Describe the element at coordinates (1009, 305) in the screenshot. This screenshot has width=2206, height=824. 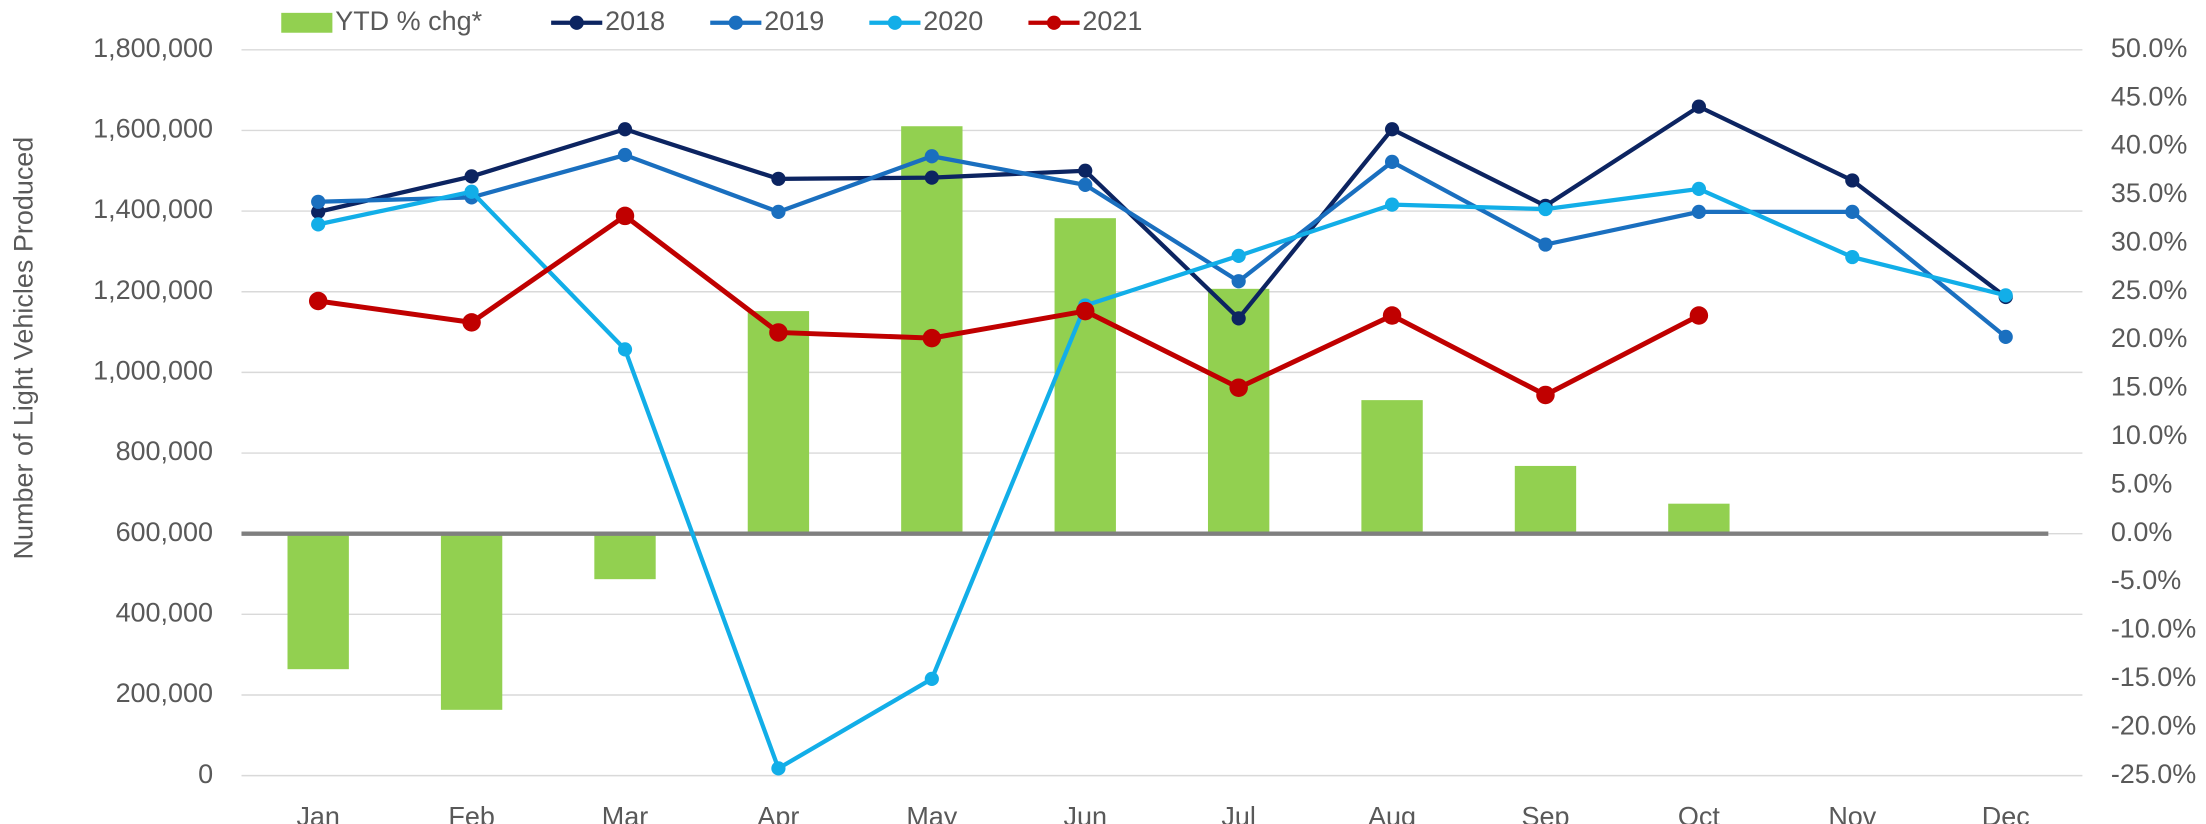
I see `line` at that location.